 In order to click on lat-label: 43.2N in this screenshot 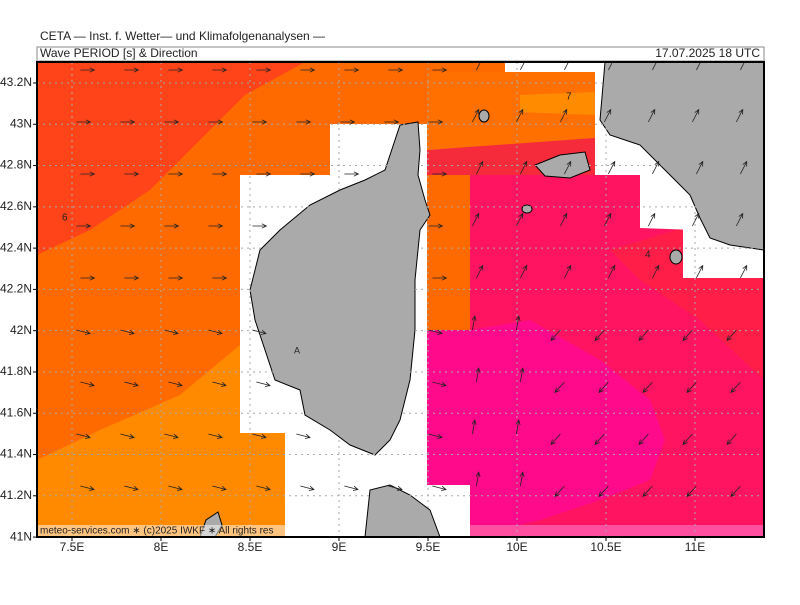, I will do `click(16, 82)`.